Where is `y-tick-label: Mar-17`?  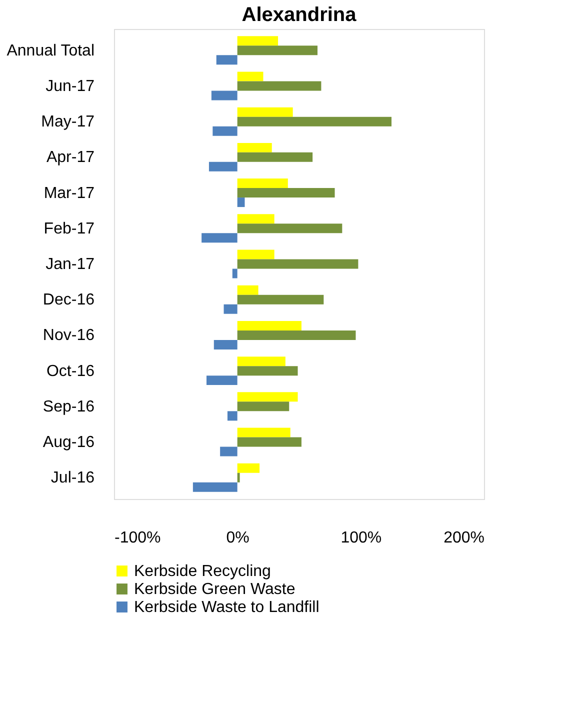
y-tick-label: Mar-17 is located at coordinates (69, 193).